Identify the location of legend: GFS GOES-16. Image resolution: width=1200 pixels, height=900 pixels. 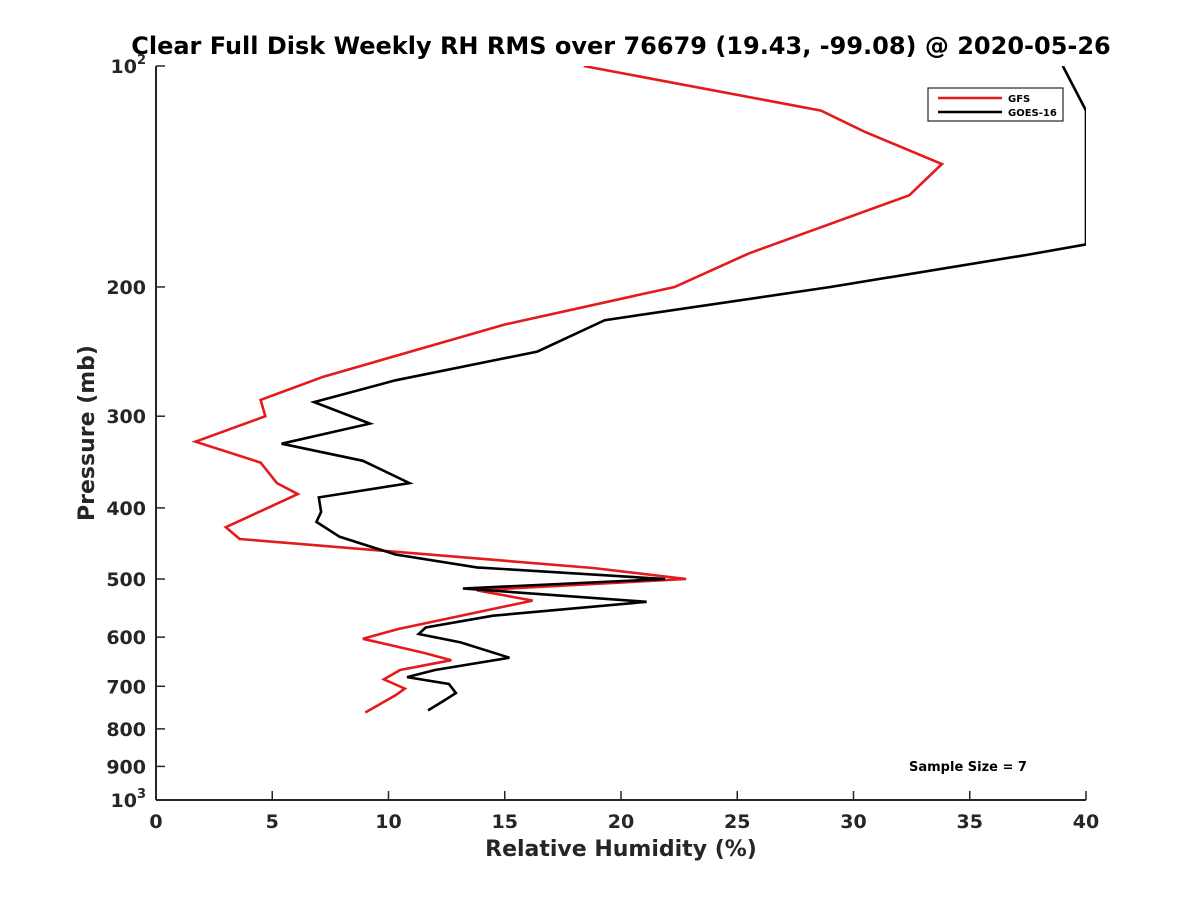
(995, 104).